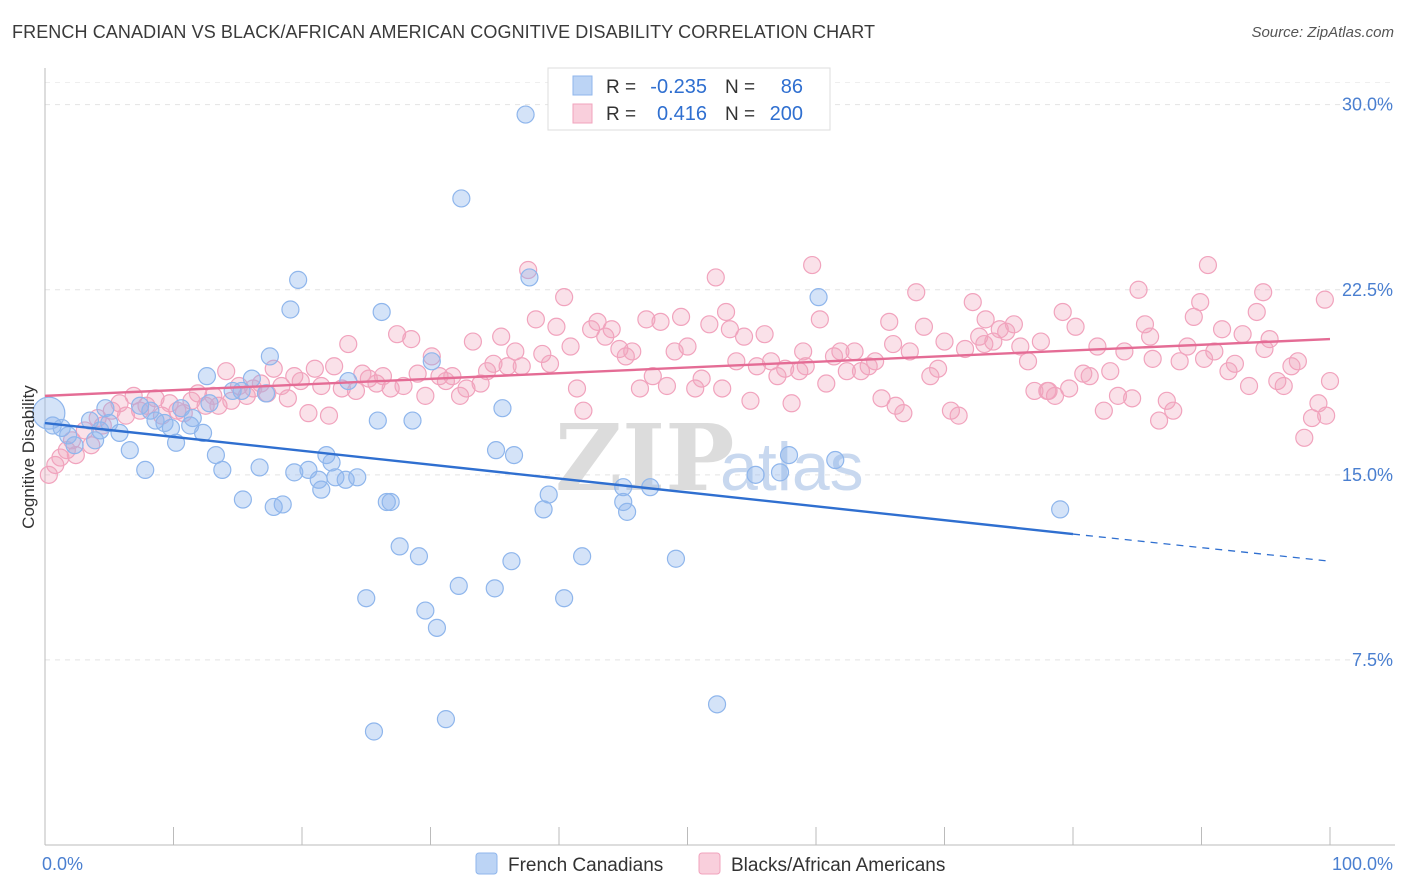  I want to click on legend-n-value-2: 200, so click(786, 114).